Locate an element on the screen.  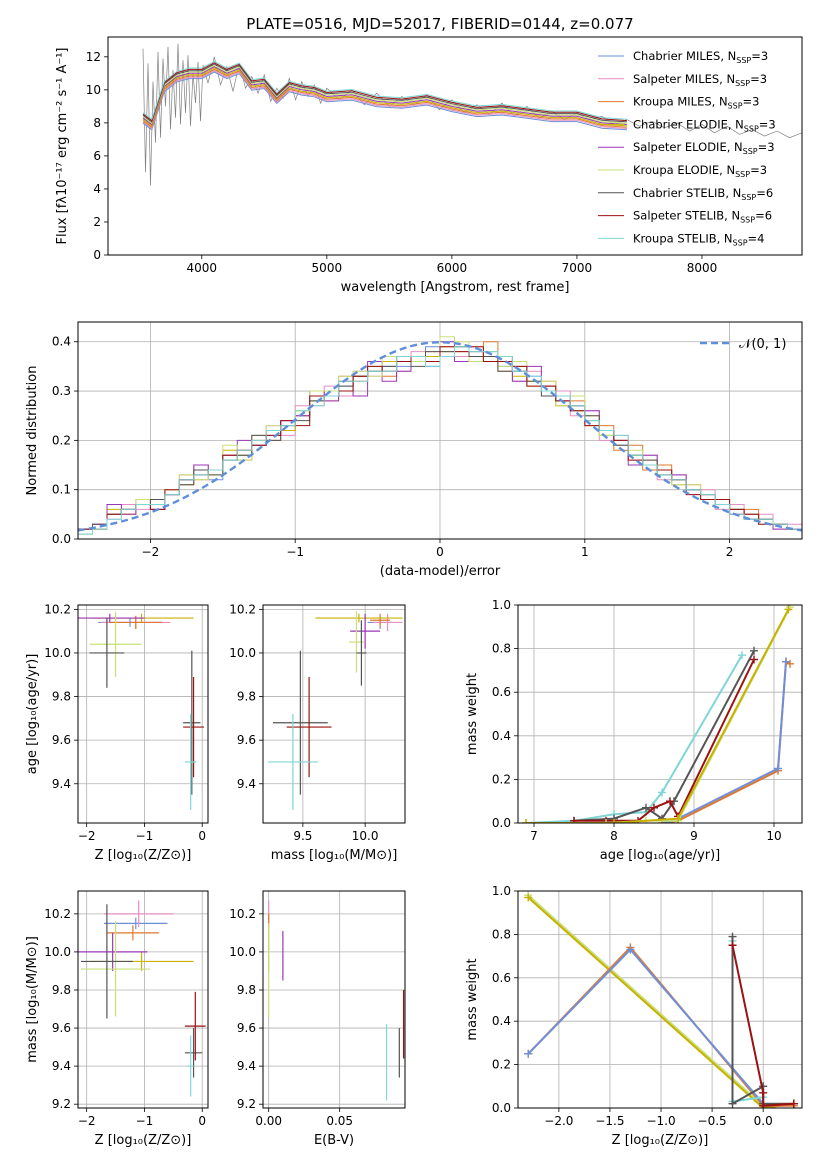
model-spectrum-chabrier_elodie is located at coordinates (384, 97).